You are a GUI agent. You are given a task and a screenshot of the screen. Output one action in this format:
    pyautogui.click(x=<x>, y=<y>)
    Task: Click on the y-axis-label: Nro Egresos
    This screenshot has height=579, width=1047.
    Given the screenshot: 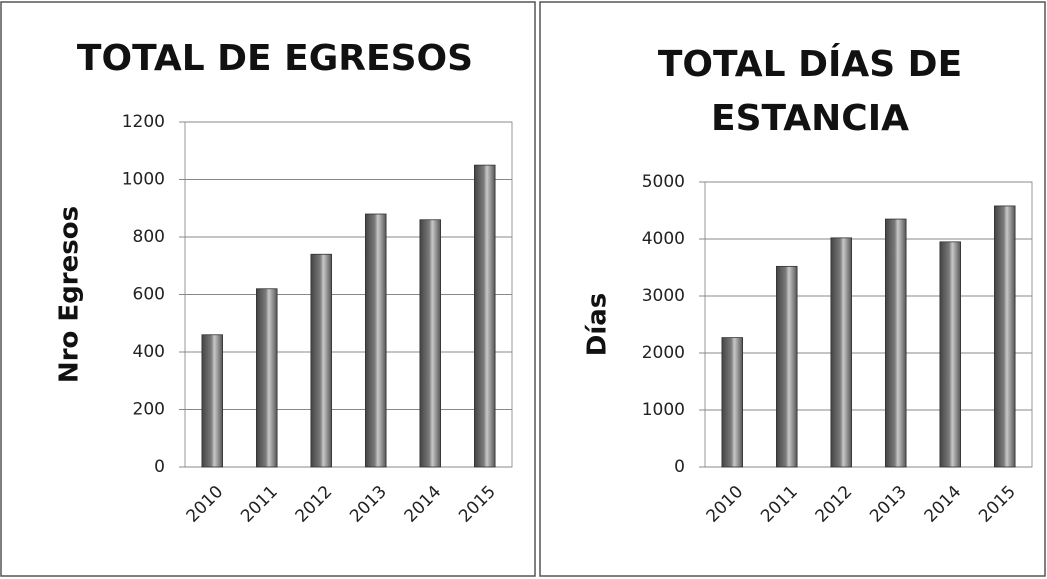 What is the action you would take?
    pyautogui.click(x=70, y=294)
    